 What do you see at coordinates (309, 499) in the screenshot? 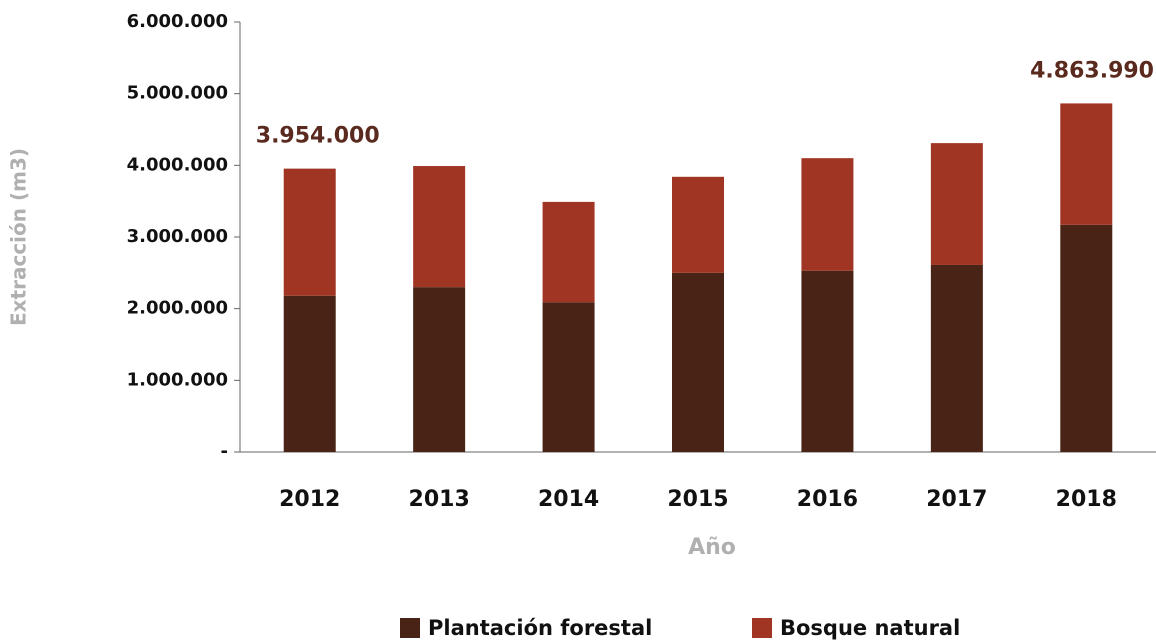
I see `x-tick-label: 2012` at bounding box center [309, 499].